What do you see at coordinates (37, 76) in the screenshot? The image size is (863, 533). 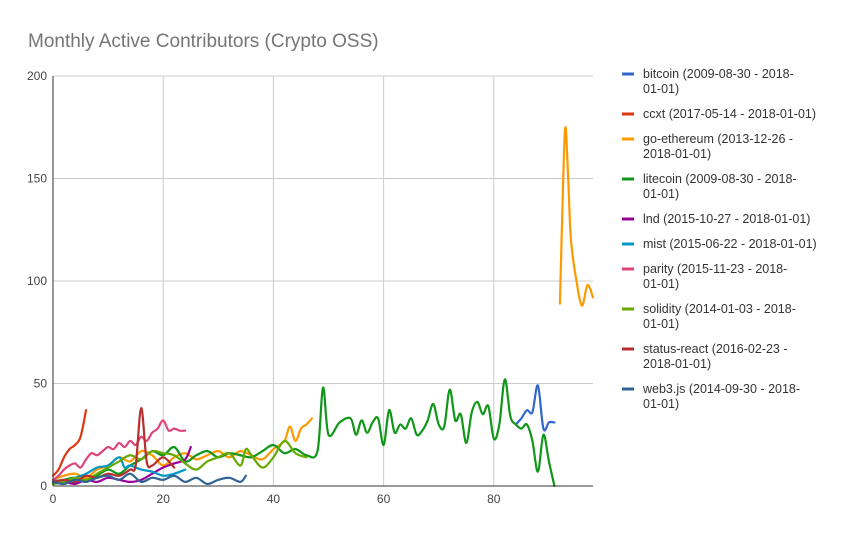 I see `y-tick-label: 200` at bounding box center [37, 76].